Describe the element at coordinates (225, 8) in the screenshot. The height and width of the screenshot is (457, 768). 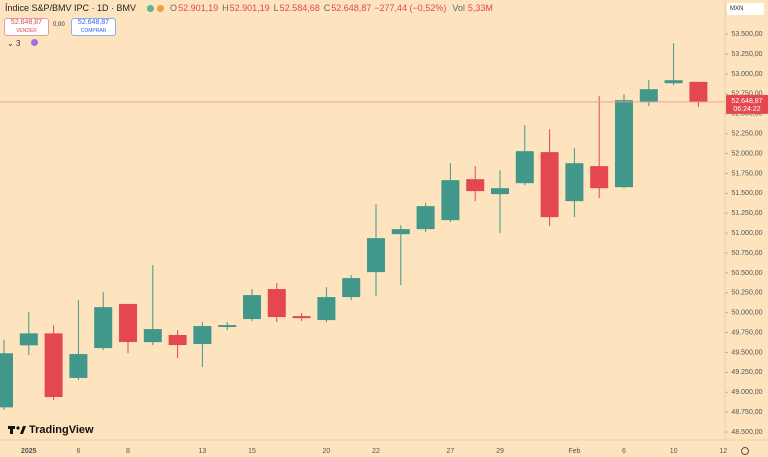
I see `ohlc-key: H` at that location.